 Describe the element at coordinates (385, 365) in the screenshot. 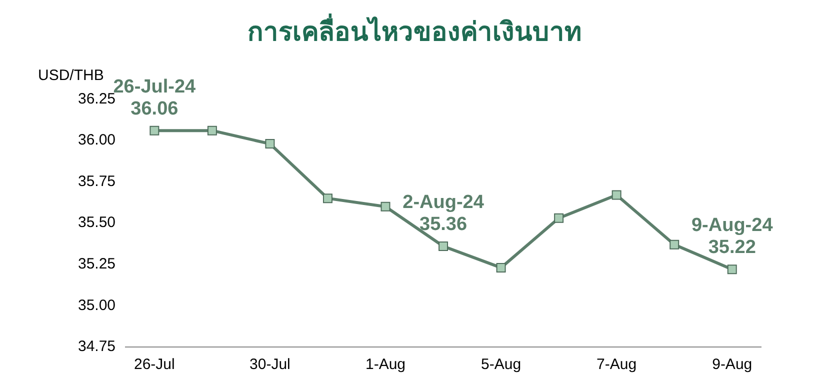

I see `x-tick-label: 1-Aug` at that location.